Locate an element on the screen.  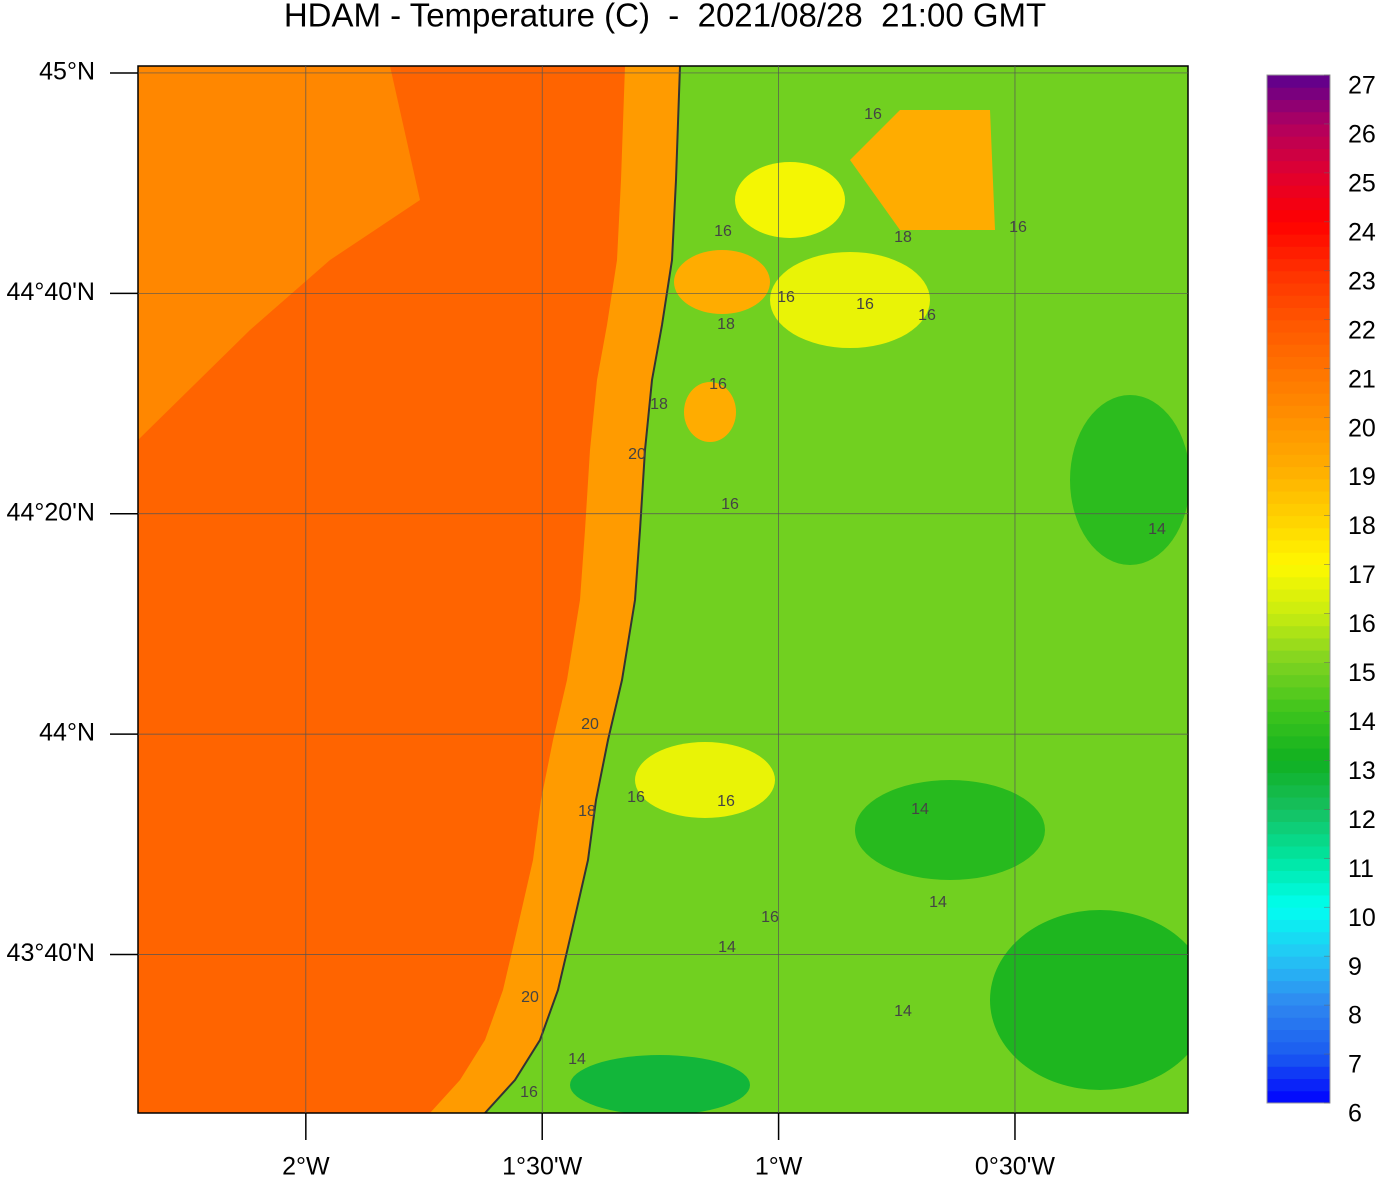
lat-tick-label: 44°40'N is located at coordinates (51, 292).